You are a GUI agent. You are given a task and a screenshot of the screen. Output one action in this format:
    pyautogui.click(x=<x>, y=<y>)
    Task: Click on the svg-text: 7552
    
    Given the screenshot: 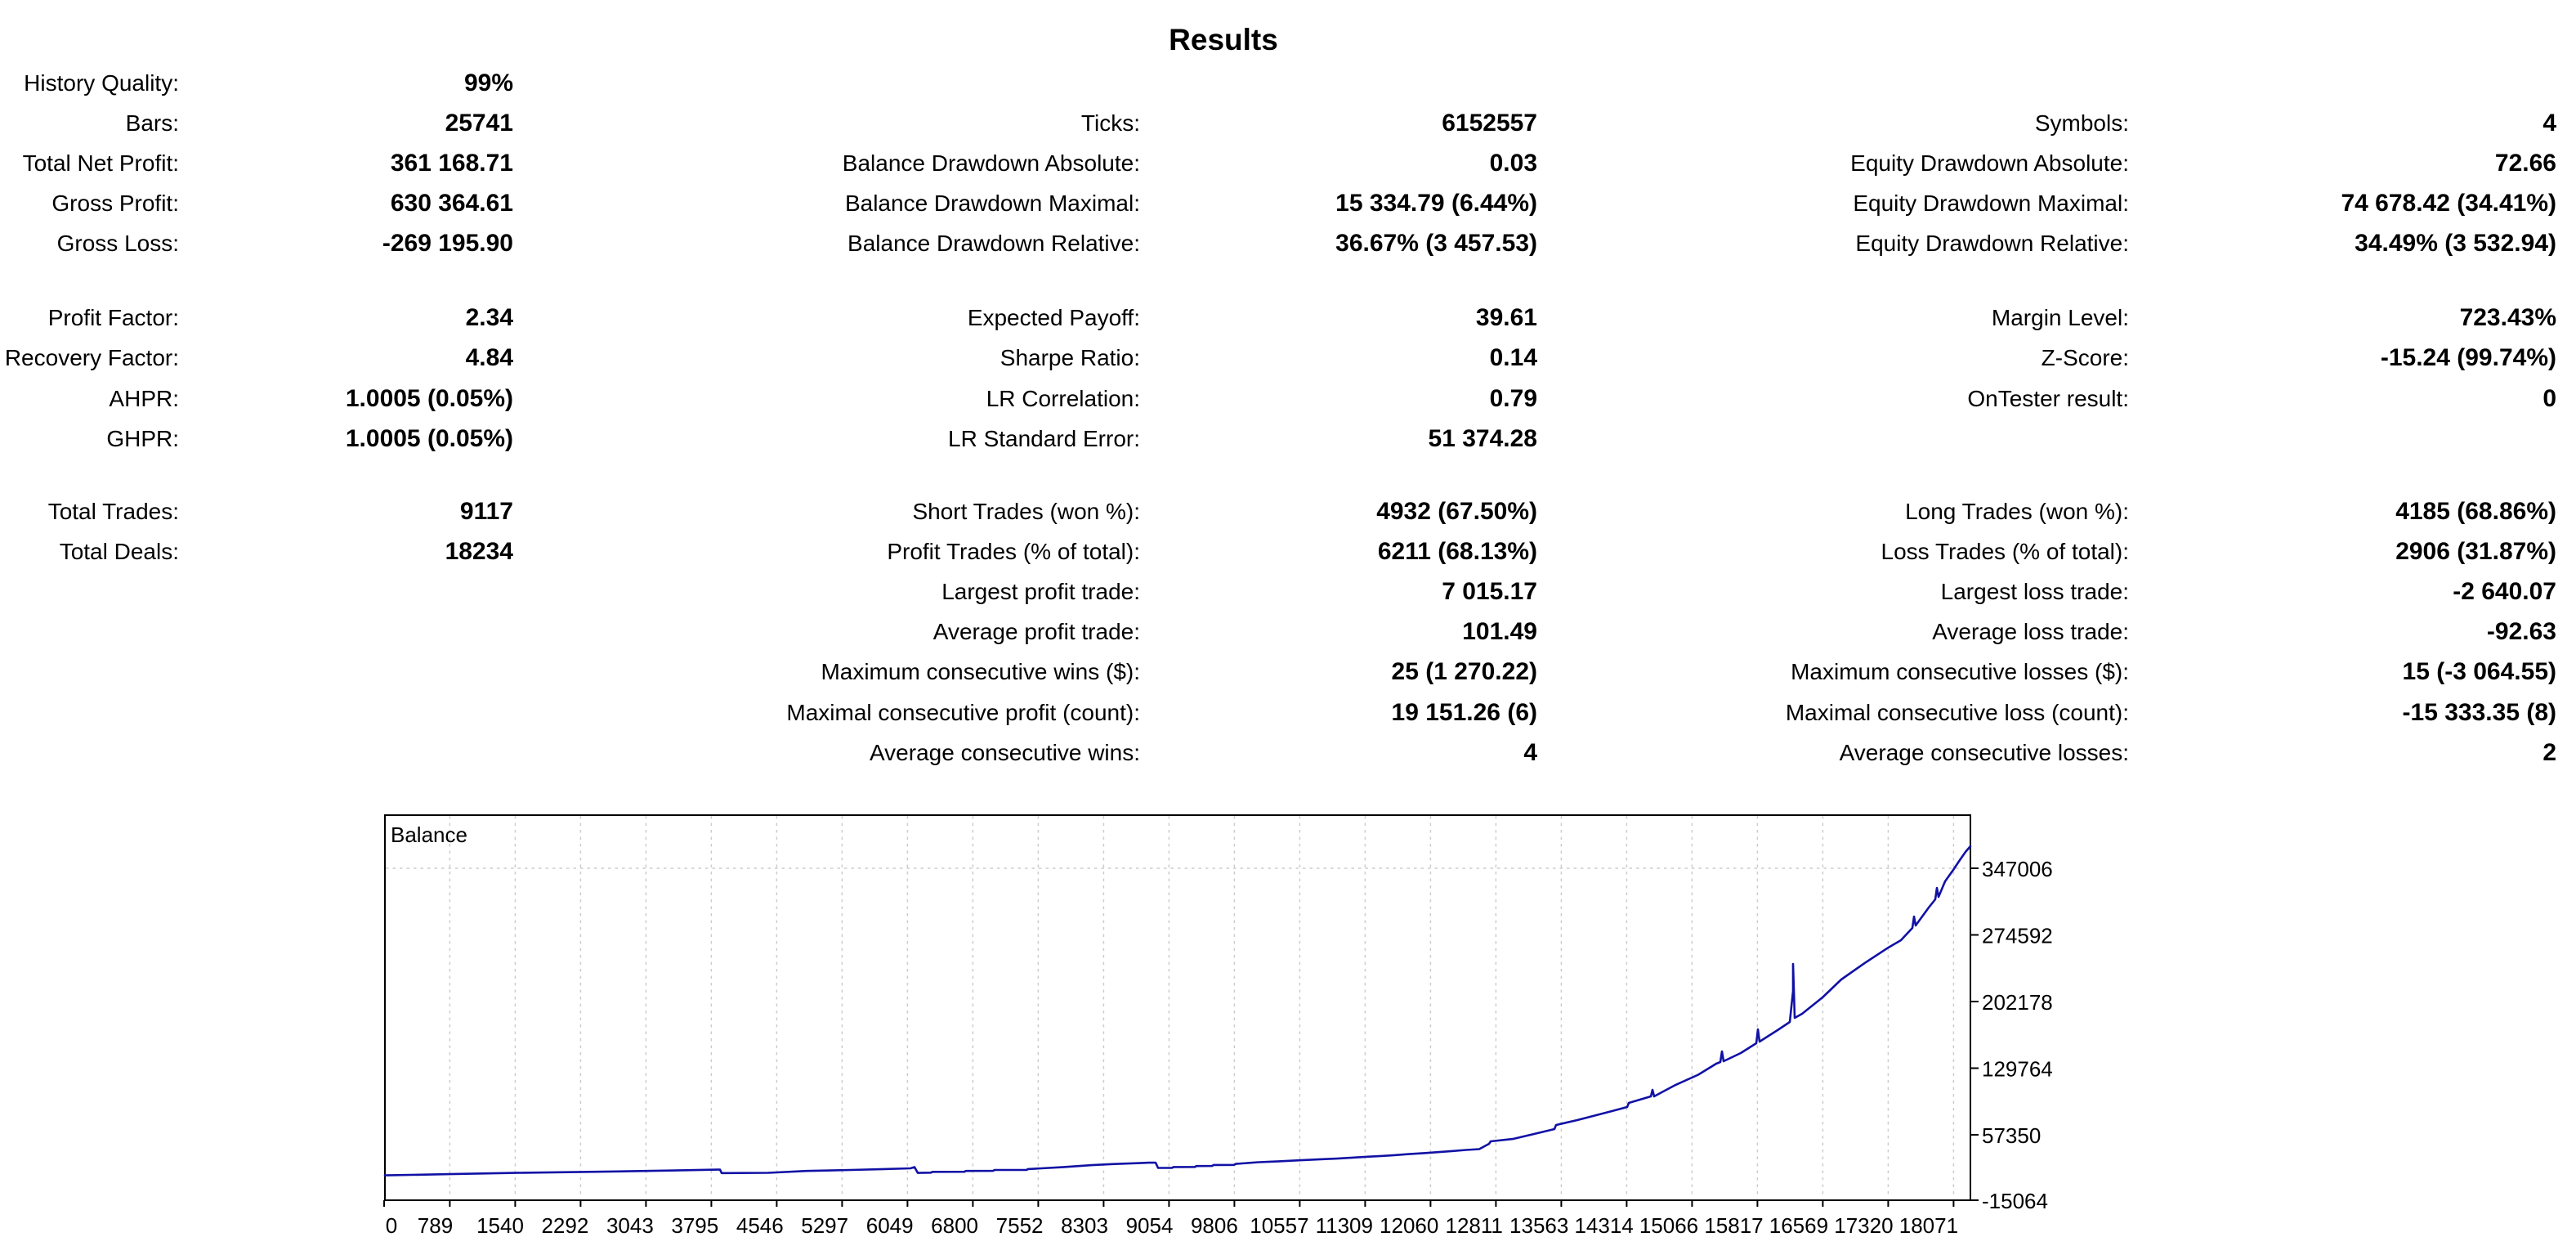 What is the action you would take?
    pyautogui.click(x=1020, y=1225)
    